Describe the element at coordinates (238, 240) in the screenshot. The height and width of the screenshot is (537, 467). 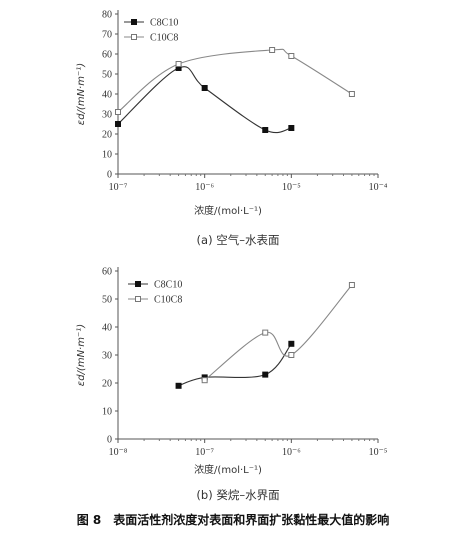
I see `subplot-caption: (a) 空气–水表面` at that location.